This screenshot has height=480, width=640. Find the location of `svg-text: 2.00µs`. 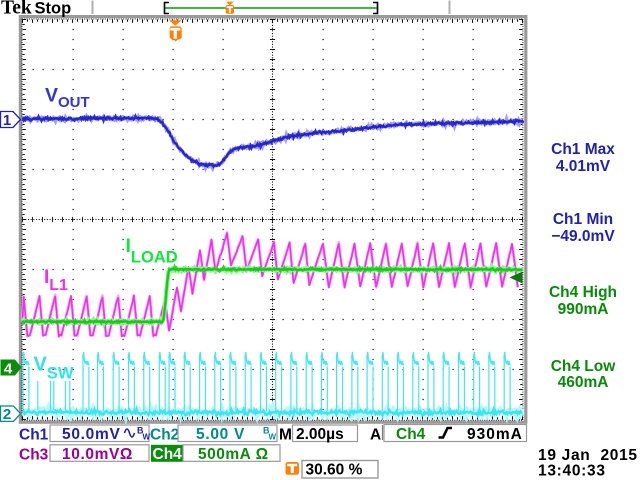

svg-text: 2.00µs is located at coordinates (320, 434).